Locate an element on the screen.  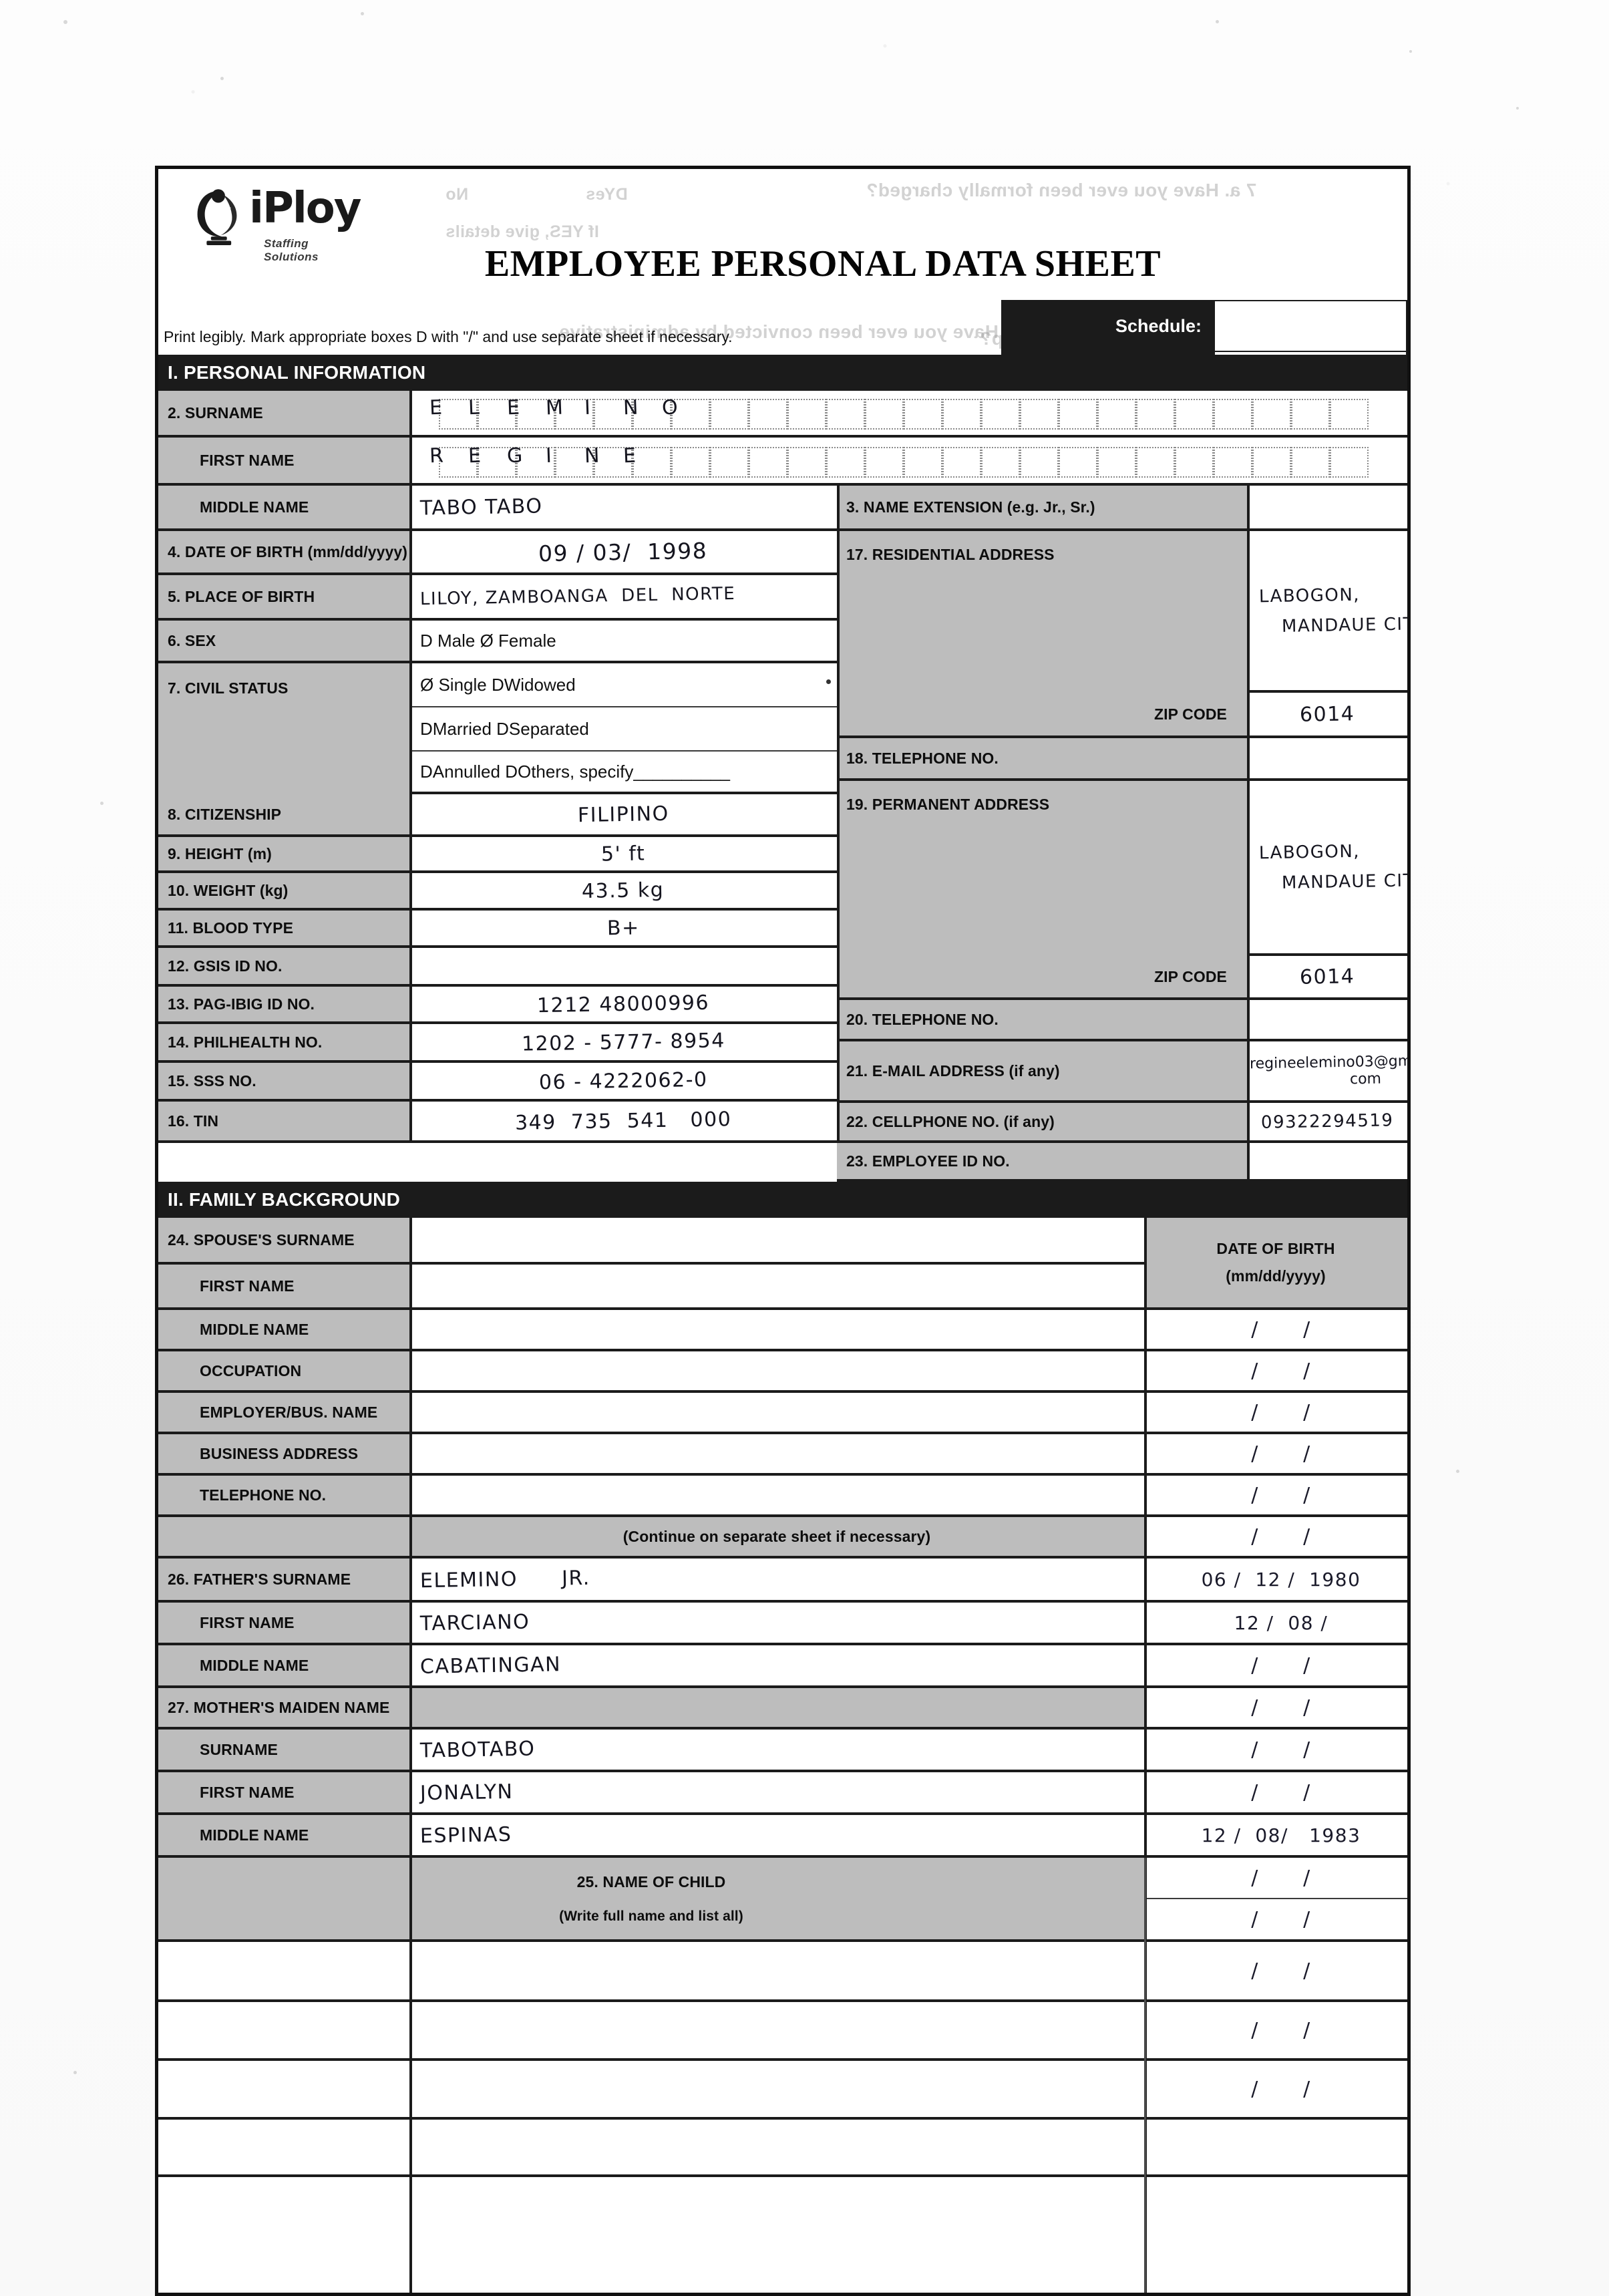
char-box: L is located at coordinates (492, 413).